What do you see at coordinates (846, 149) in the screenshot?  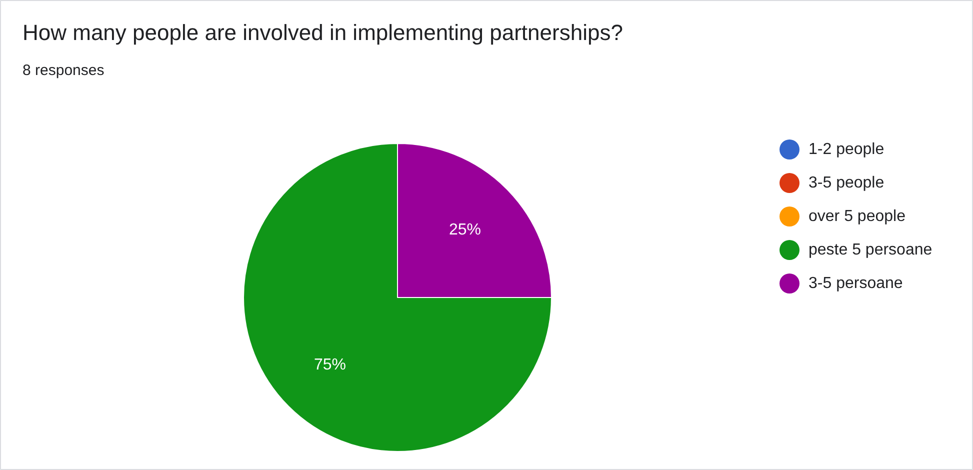 I see `legend-label: 1-2 people` at bounding box center [846, 149].